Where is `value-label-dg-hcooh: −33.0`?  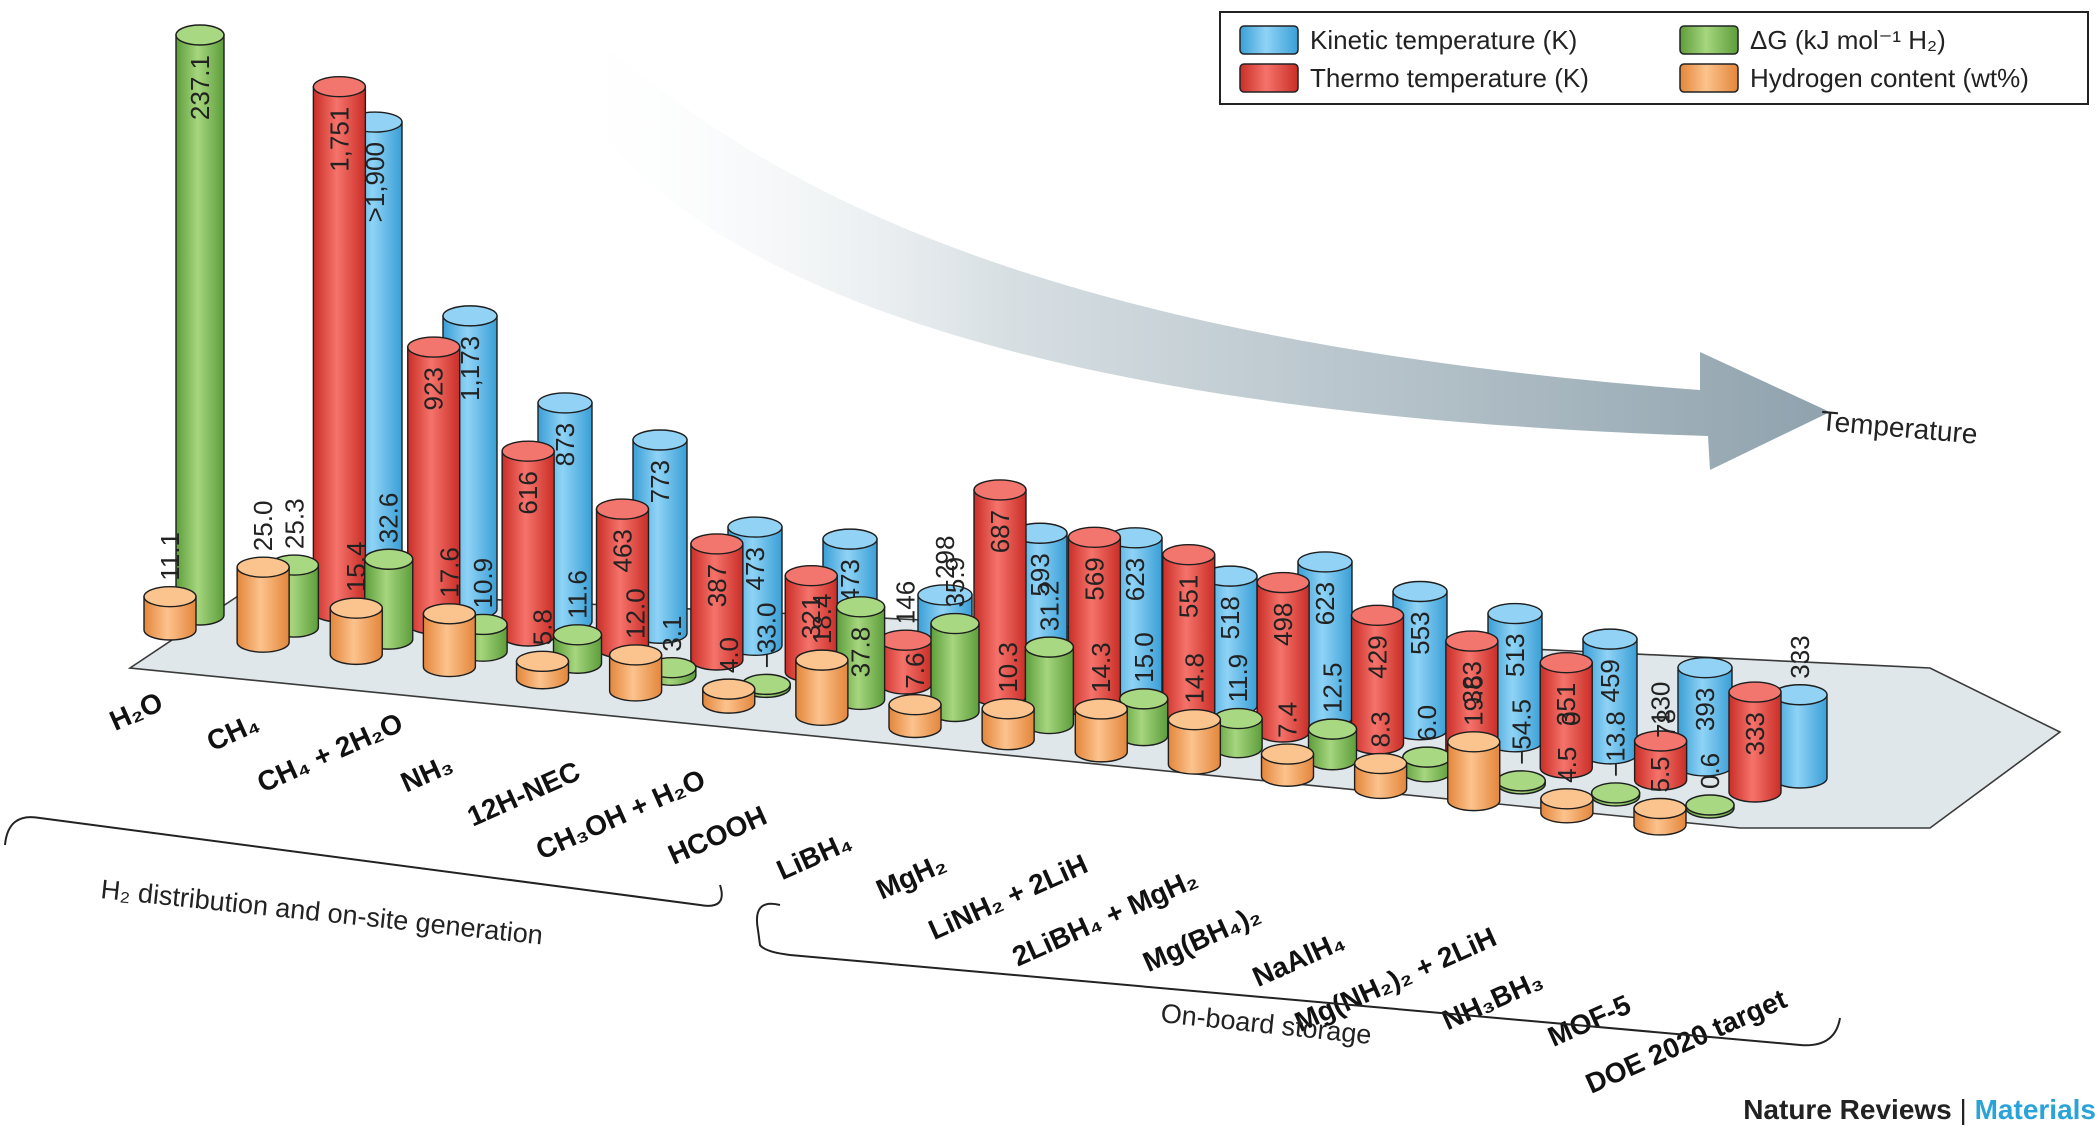
value-label-dg-hcooh: −33.0 is located at coordinates (766, 636).